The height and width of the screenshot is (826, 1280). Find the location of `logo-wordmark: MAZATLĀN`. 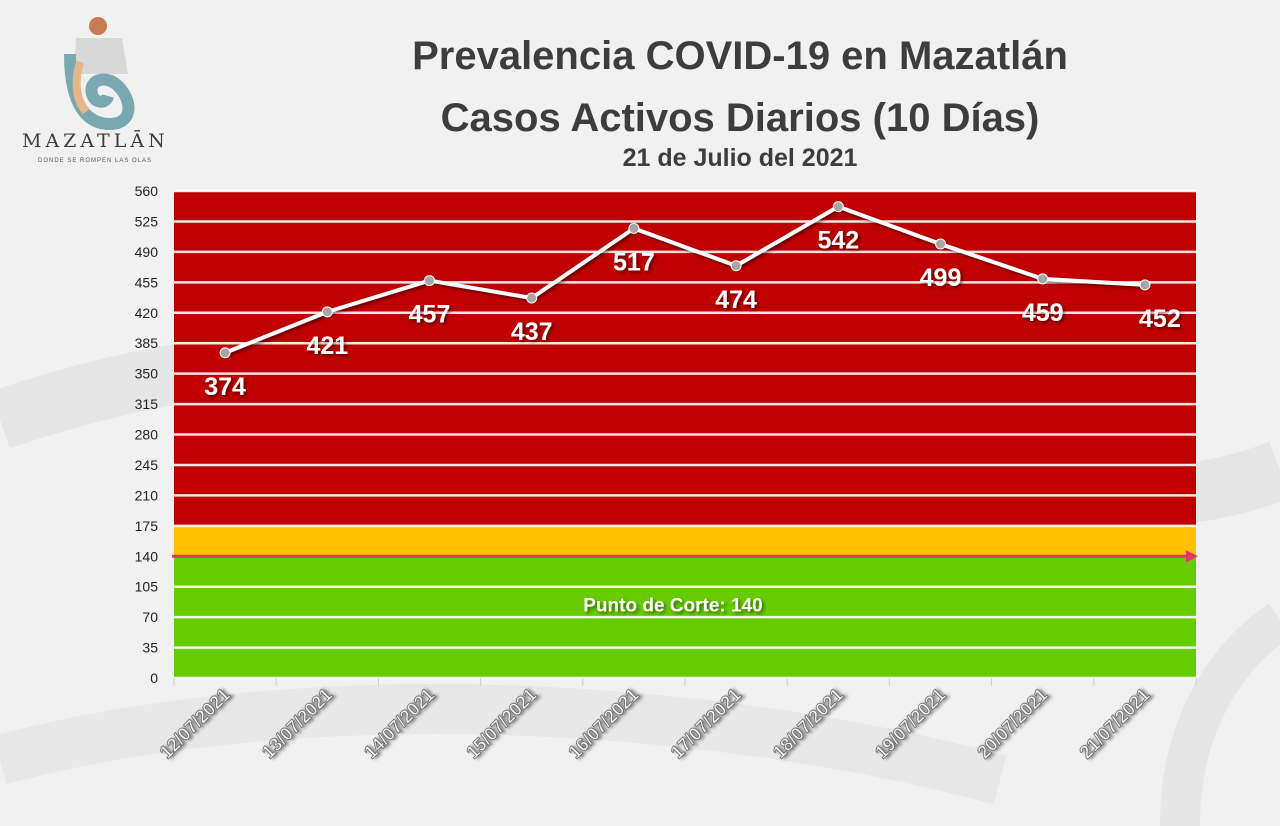

logo-wordmark: MAZATLĀN is located at coordinates (95, 141).